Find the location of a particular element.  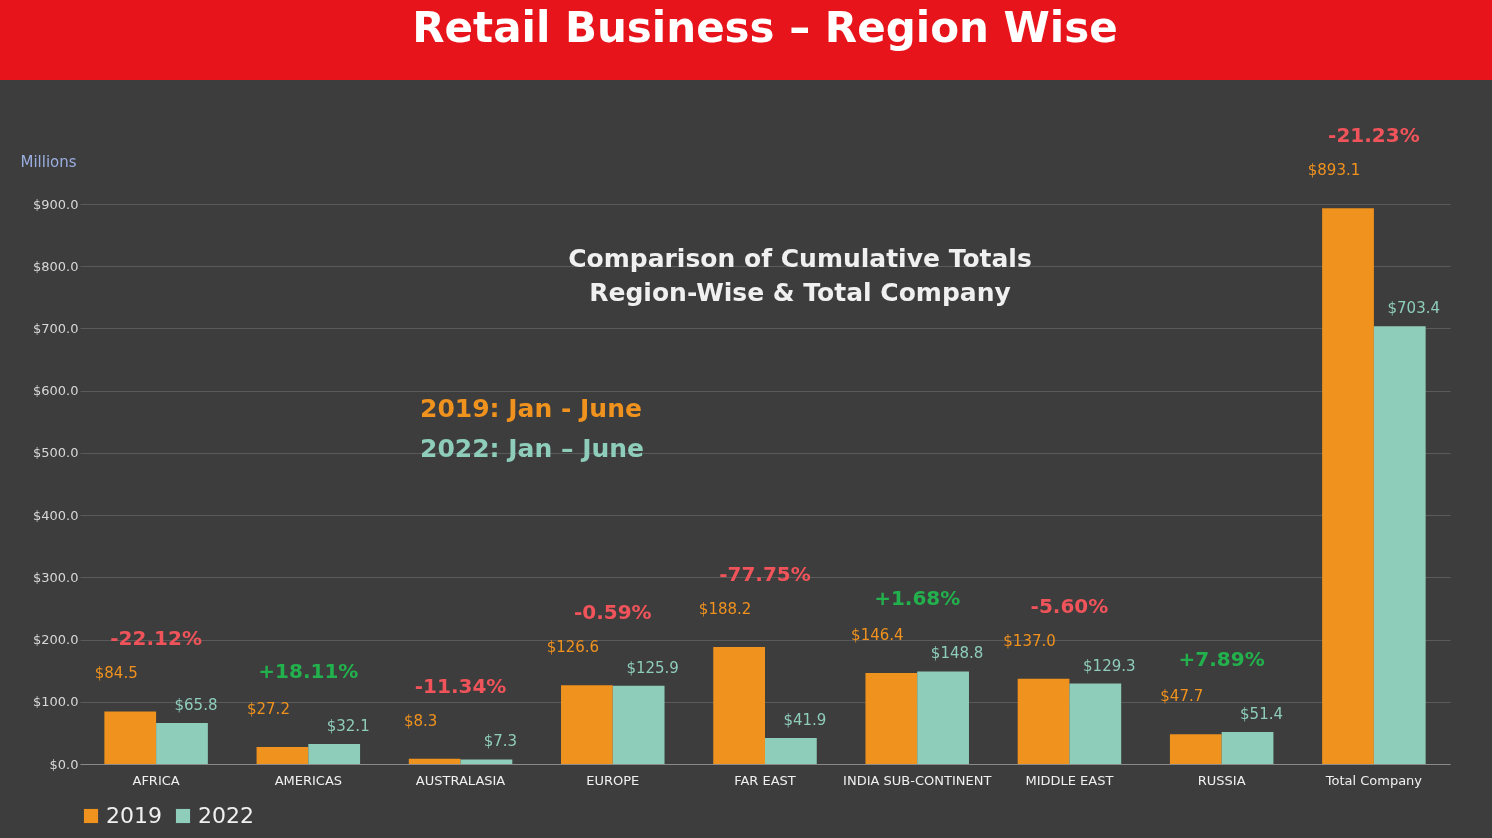

y-tick-label: $400.0 is located at coordinates (56, 515).